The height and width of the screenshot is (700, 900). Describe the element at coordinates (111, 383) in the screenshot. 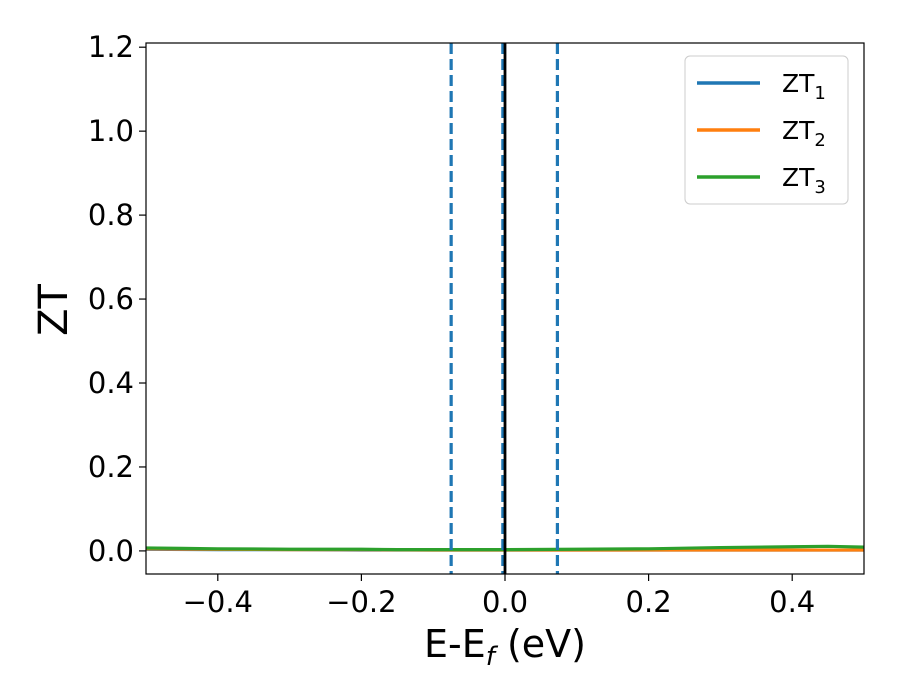

I see `y-tick-label: 0.4` at that location.